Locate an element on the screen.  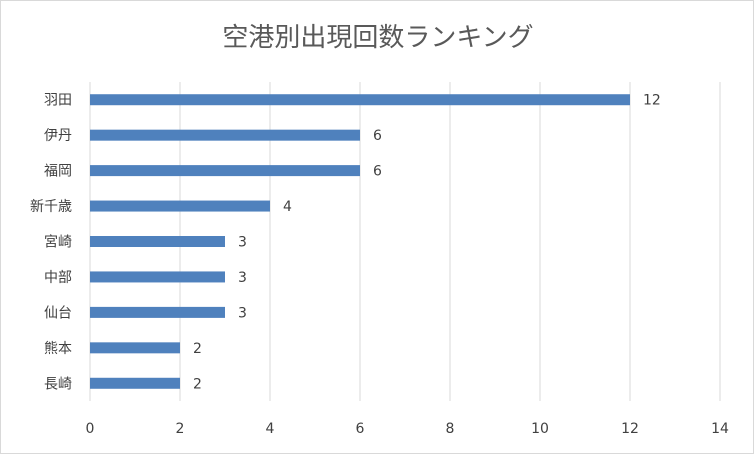
x-tick-label: 6 is located at coordinates (360, 429).